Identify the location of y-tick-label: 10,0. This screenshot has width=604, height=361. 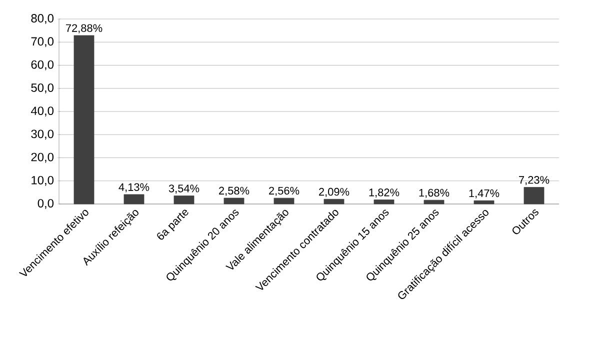
(43, 181).